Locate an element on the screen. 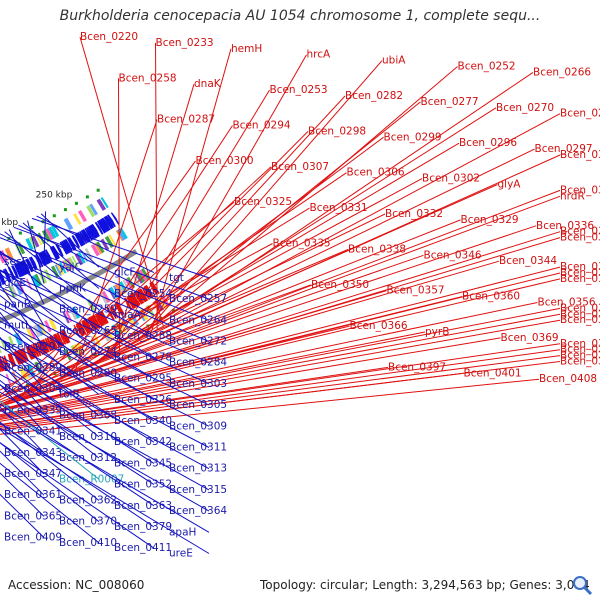 Image resolution: width=600 pixels, height=600 pixels. gene-label: Bcen_0297 is located at coordinates (564, 149).